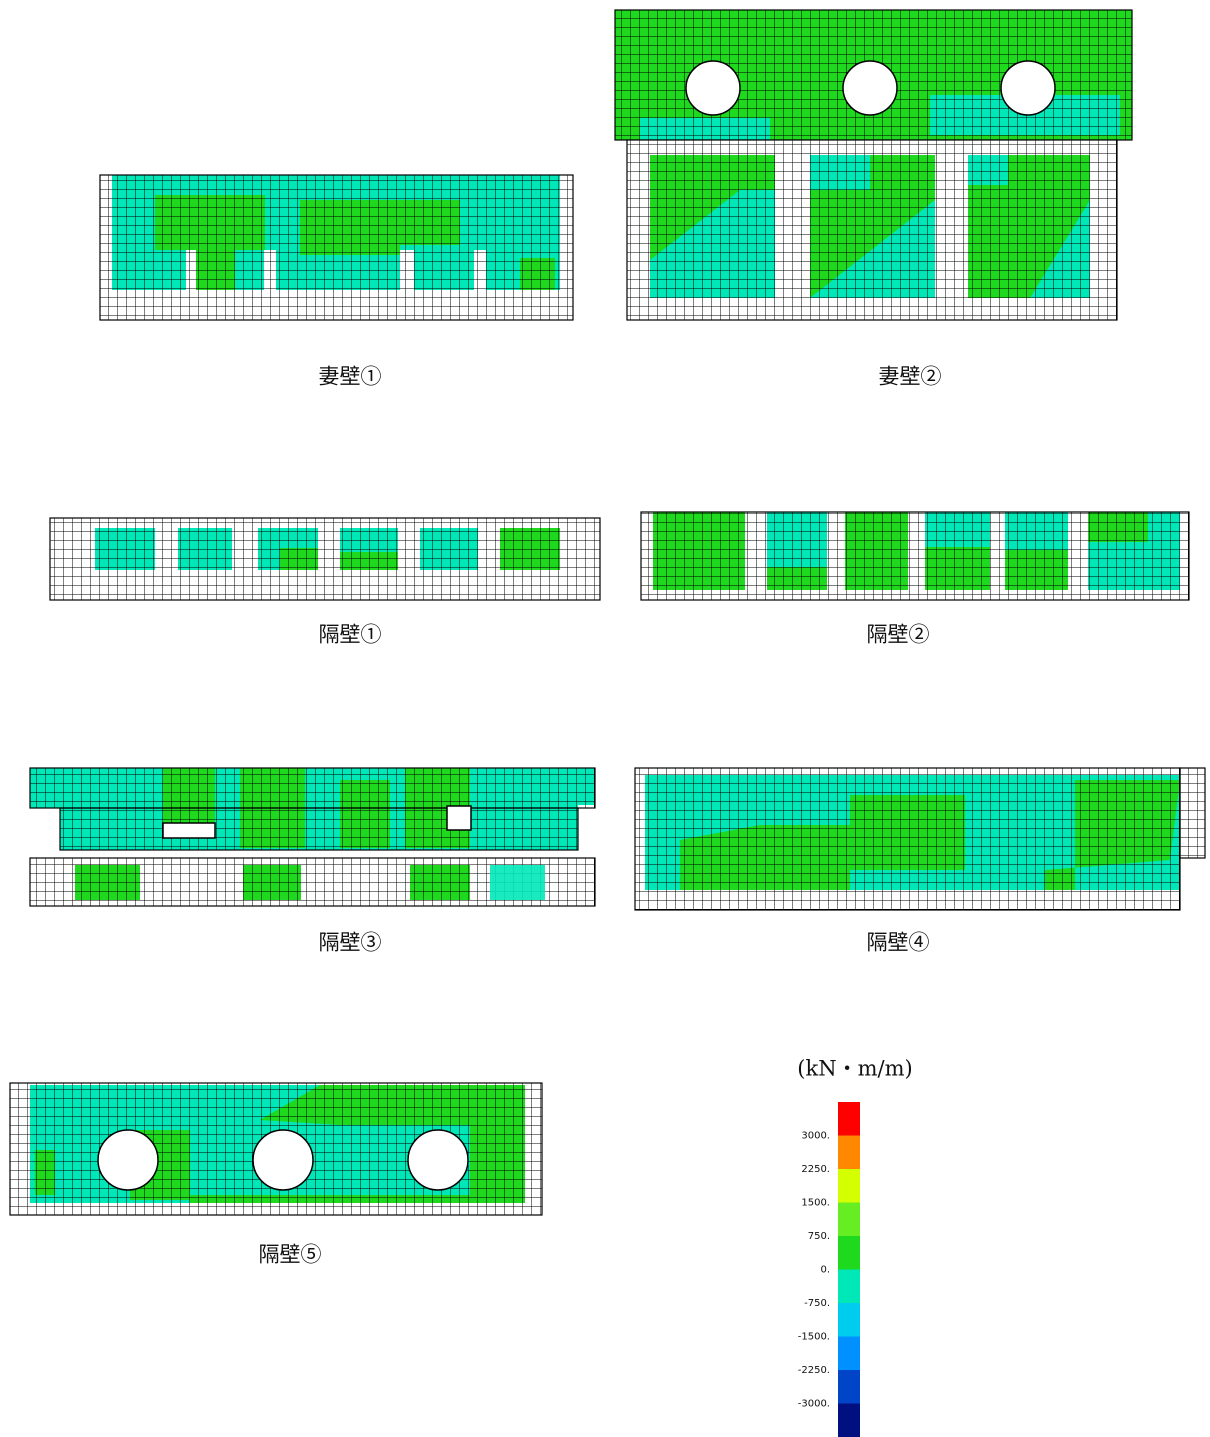 The height and width of the screenshot is (1437, 1210). Describe the element at coordinates (898, 635) in the screenshot. I see `panel-label: 隔壁②` at that location.